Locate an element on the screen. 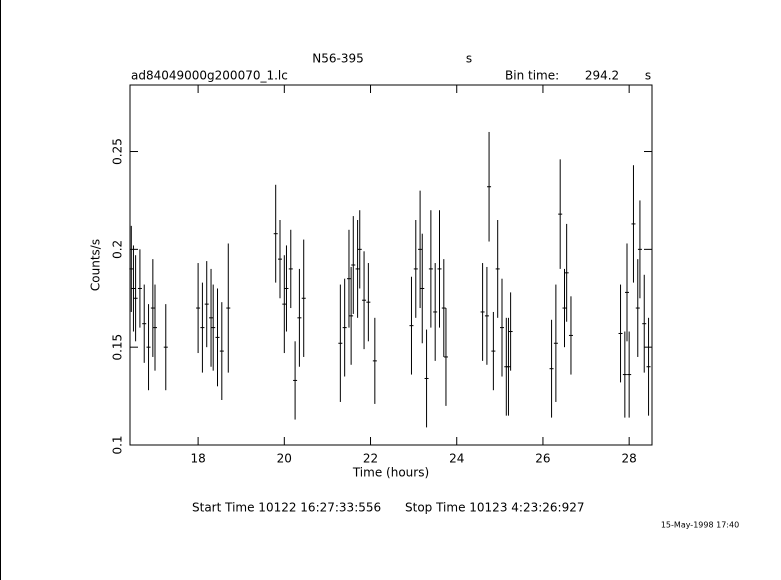 This screenshot has width=781, height=580. x-axis-label: Time (hours) is located at coordinates (390, 473).